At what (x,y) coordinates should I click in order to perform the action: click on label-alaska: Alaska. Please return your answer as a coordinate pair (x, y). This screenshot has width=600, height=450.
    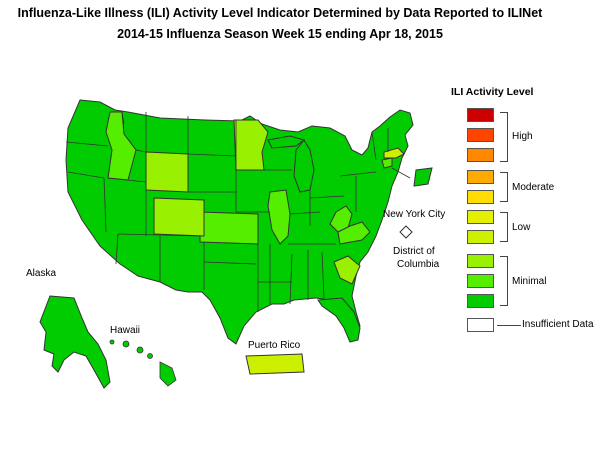
    Looking at the image, I should click on (41, 273).